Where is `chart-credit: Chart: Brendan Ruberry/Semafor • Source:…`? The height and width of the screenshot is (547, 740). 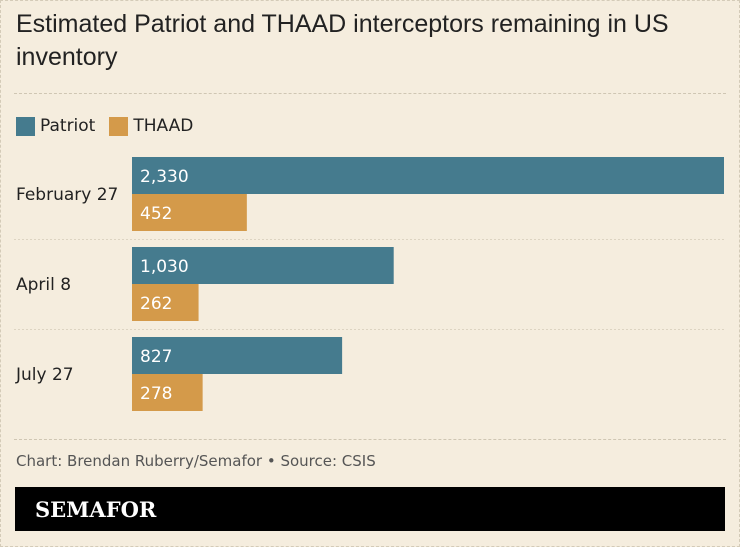
chart-credit: Chart: Brendan Ruberry/Semafor • Source:… is located at coordinates (196, 461).